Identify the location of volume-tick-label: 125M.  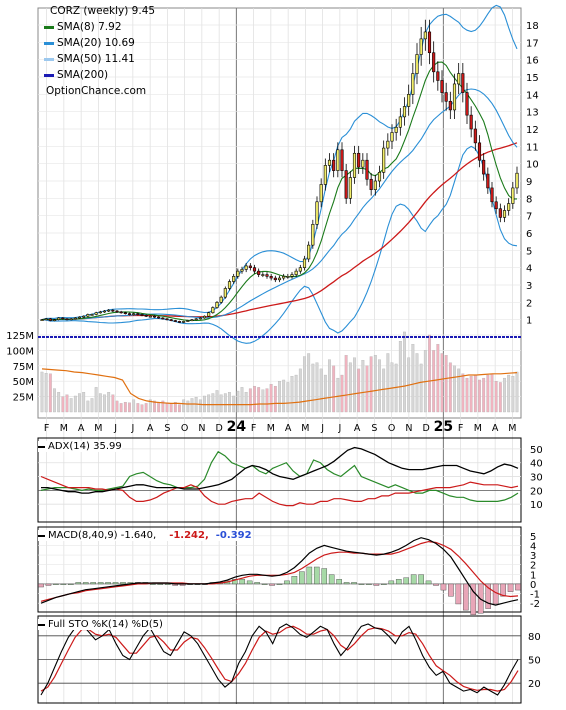
(20, 336).